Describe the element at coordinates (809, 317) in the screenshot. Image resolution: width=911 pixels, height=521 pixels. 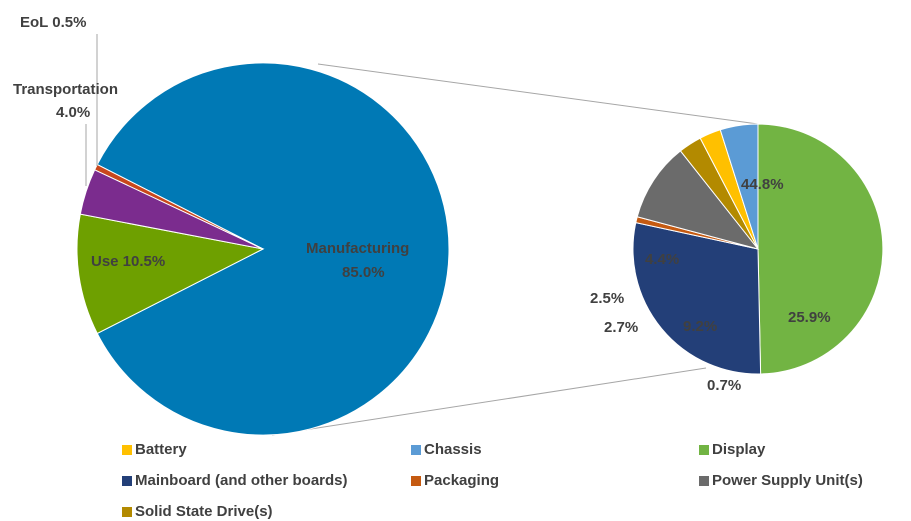
I see `mainboard-value-label: 25.9%` at that location.